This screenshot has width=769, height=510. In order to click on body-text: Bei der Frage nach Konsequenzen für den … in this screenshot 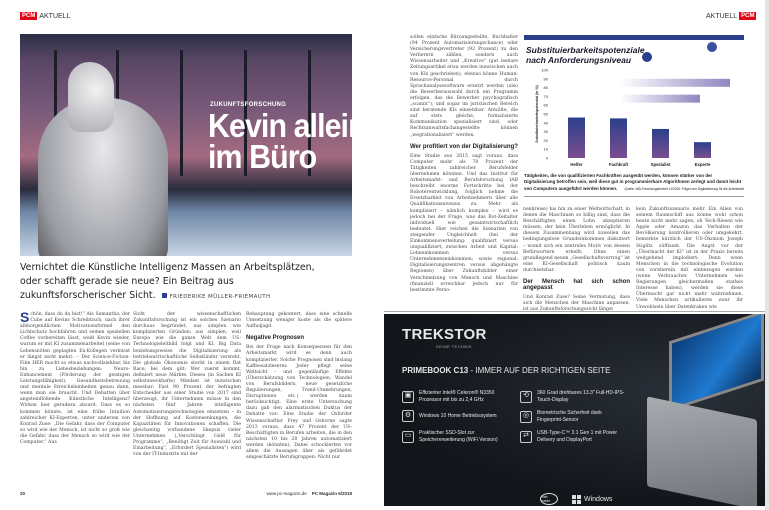, I will do `click(299, 403)`.